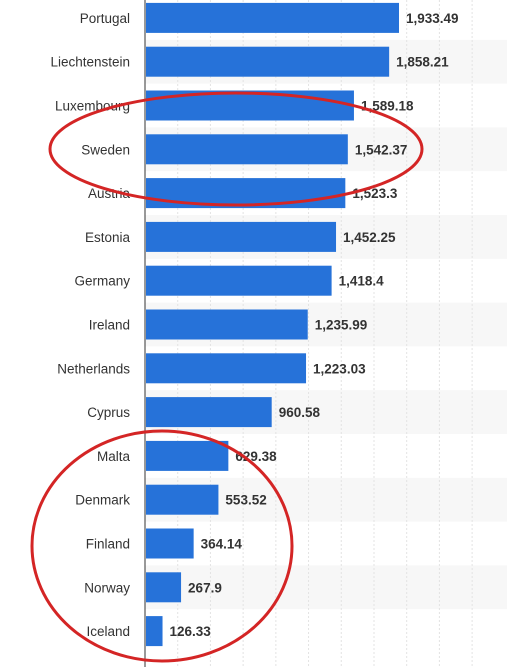 This screenshot has width=507, height=667. I want to click on category-label: Iceland, so click(108, 631).